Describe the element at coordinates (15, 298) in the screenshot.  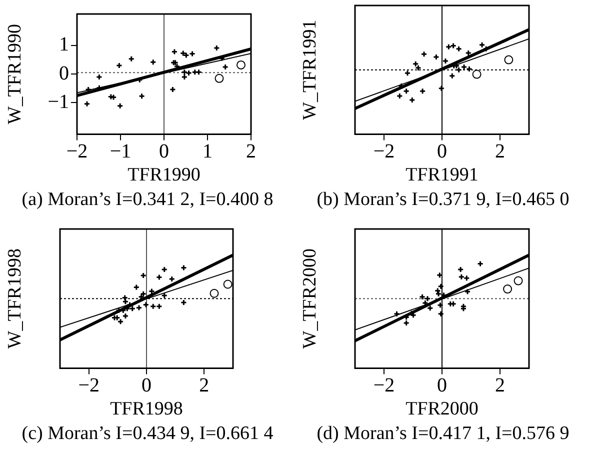
I see `y-axis-title: W_TFR1998` at that location.